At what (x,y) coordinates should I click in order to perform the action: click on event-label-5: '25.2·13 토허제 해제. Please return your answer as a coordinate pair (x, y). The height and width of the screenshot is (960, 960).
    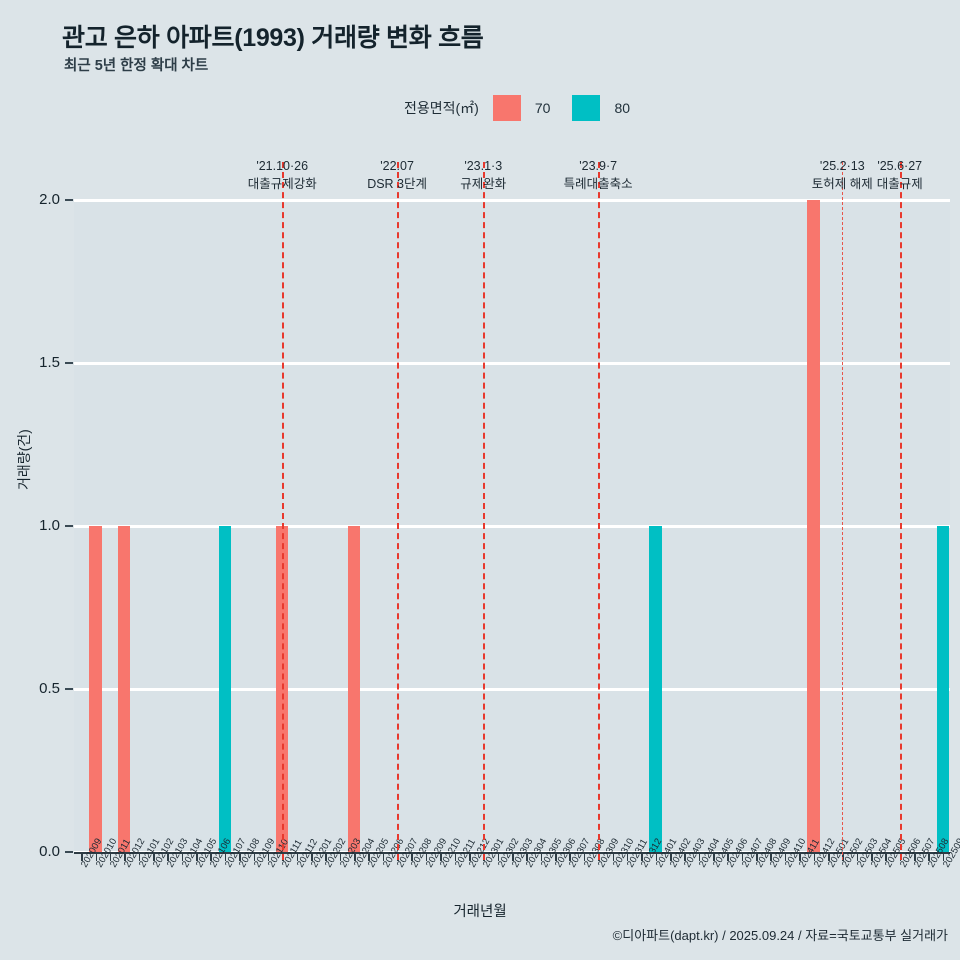
    Looking at the image, I should click on (842, 176).